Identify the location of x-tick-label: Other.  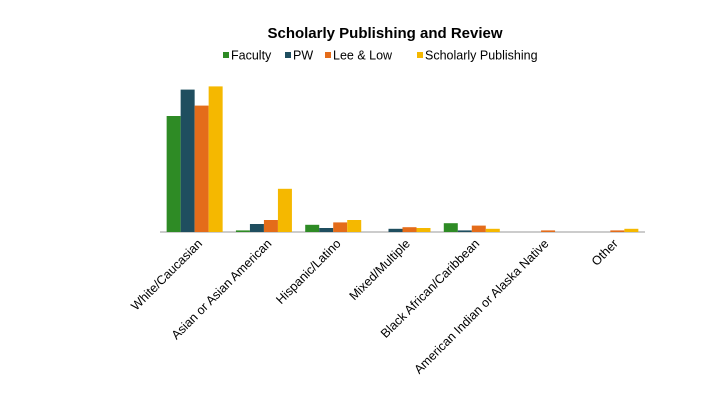
(605, 253).